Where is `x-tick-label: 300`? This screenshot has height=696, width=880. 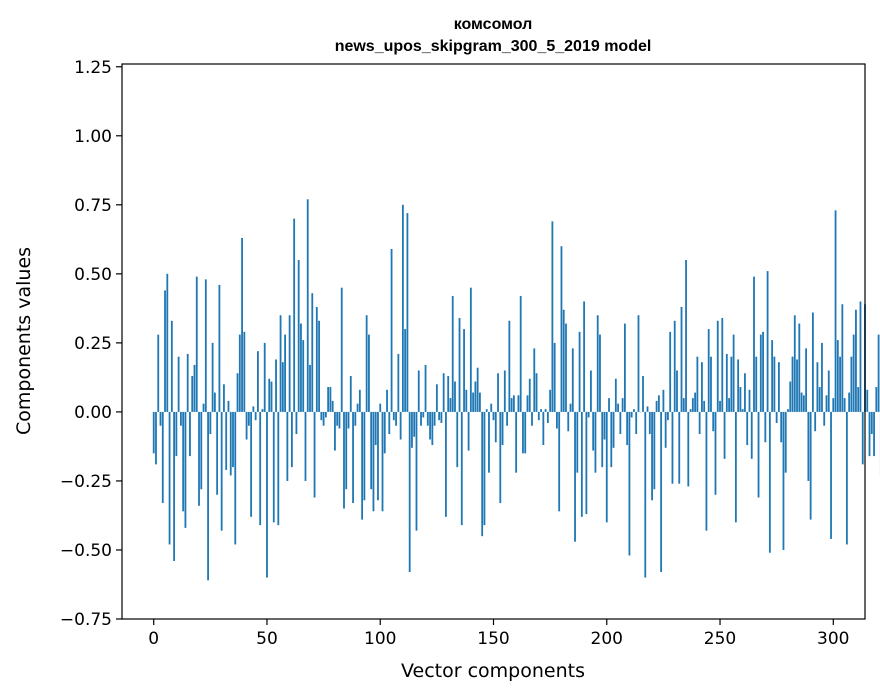
x-tick-label: 300 is located at coordinates (833, 639).